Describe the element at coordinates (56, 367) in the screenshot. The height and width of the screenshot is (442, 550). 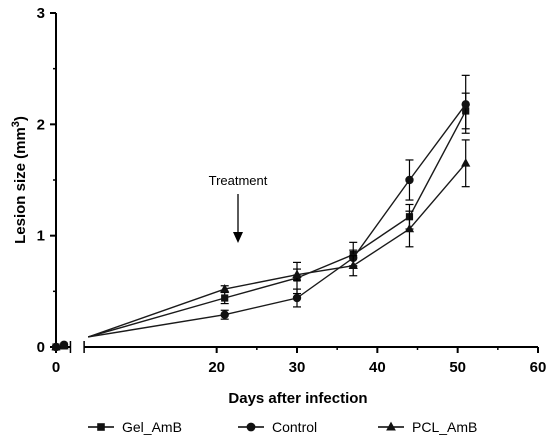
I see `x-tick-label: 0` at that location.